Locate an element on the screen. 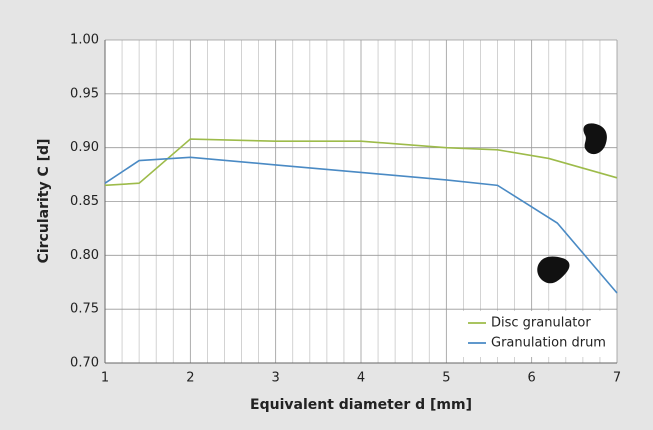 This screenshot has height=430, width=653. y-tick-label: 0.80 is located at coordinates (84, 255).